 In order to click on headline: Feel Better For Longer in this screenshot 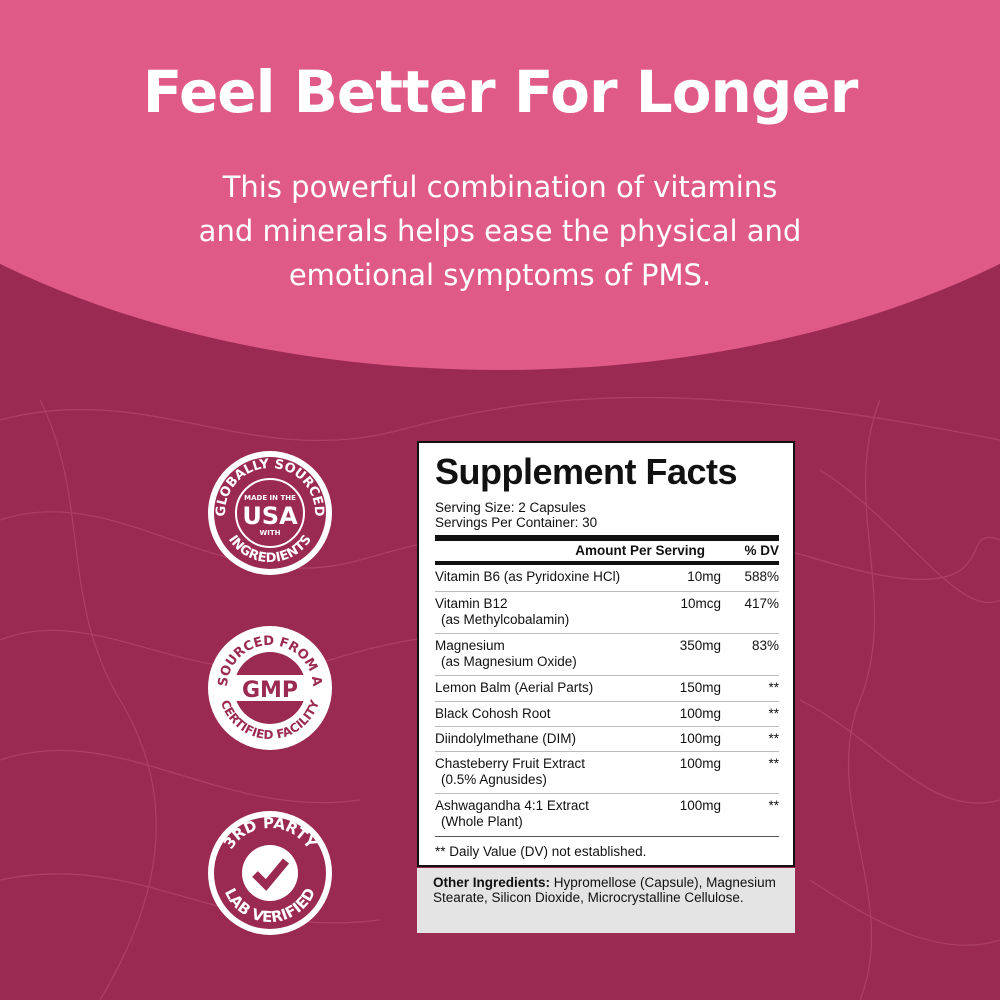, I will do `click(500, 92)`.